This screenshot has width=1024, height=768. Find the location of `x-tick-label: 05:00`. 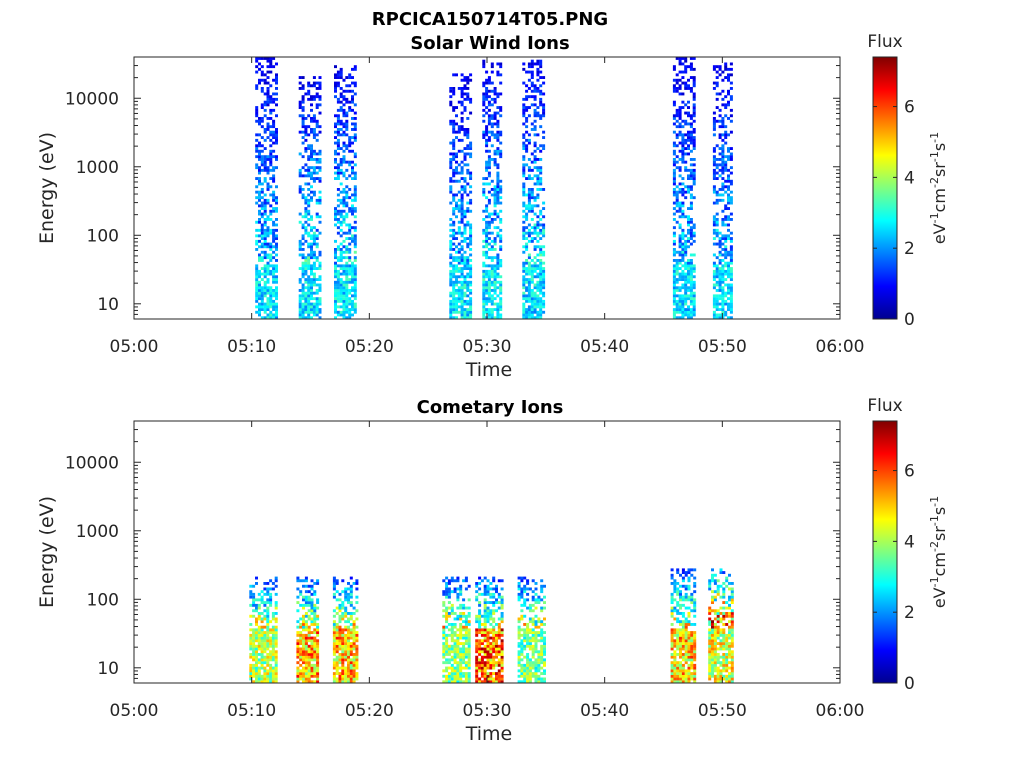

x-tick-label: 05:00 is located at coordinates (134, 347).